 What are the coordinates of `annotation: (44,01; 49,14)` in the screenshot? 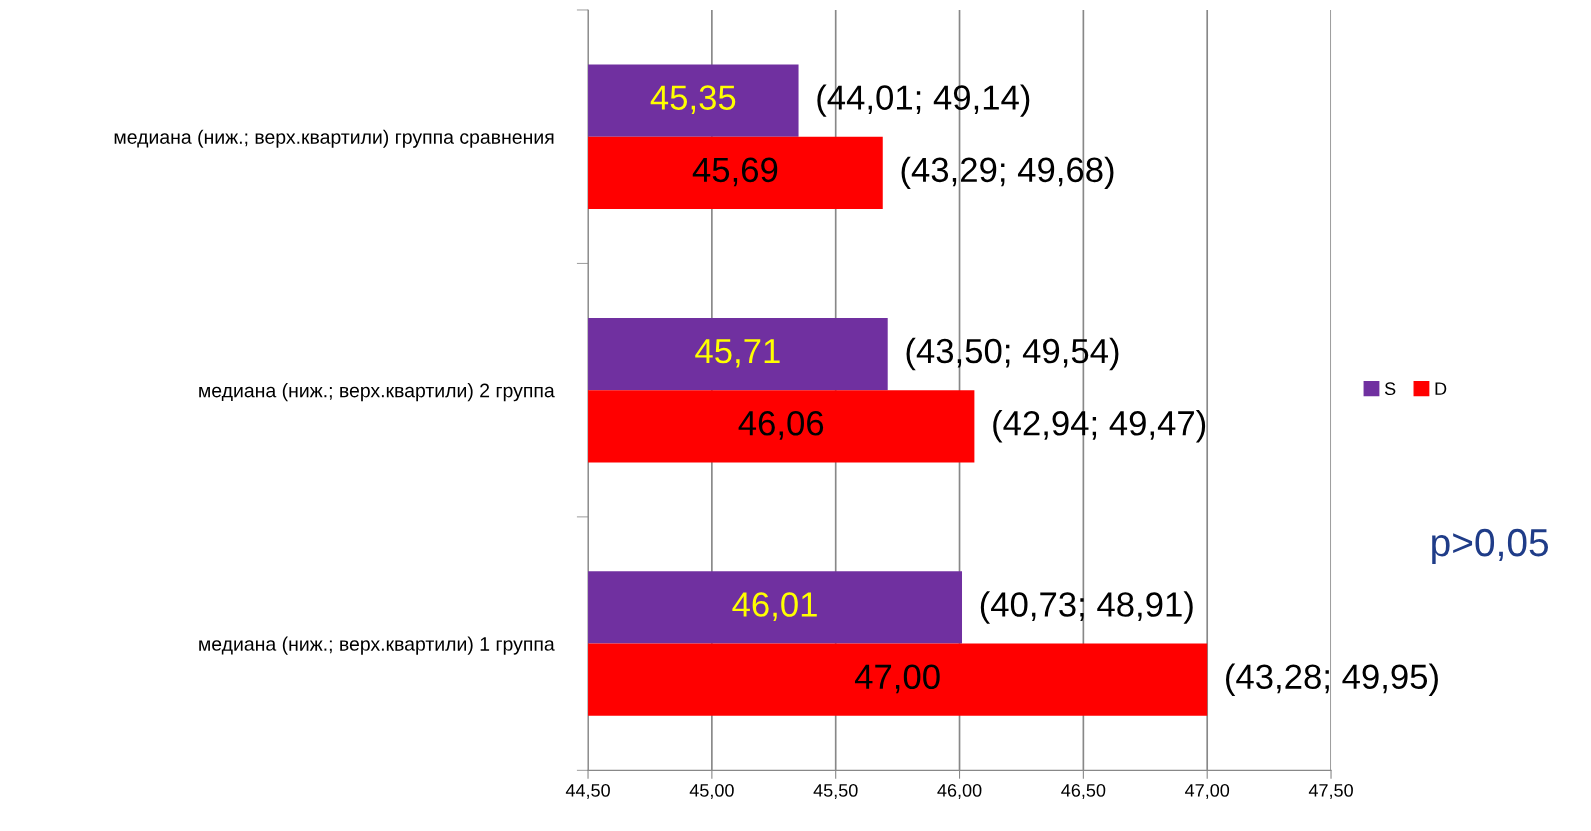 It's located at (923, 100).